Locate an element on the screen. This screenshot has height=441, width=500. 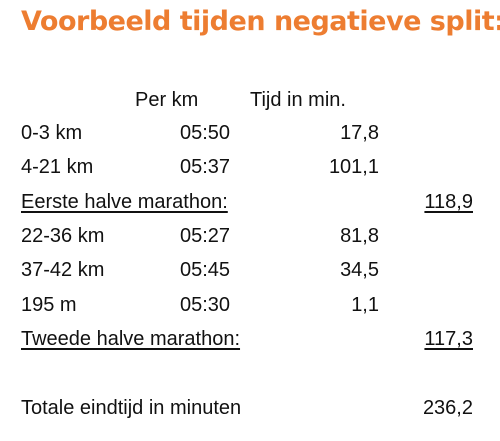
row-pace: 05:45 is located at coordinates (205, 270).